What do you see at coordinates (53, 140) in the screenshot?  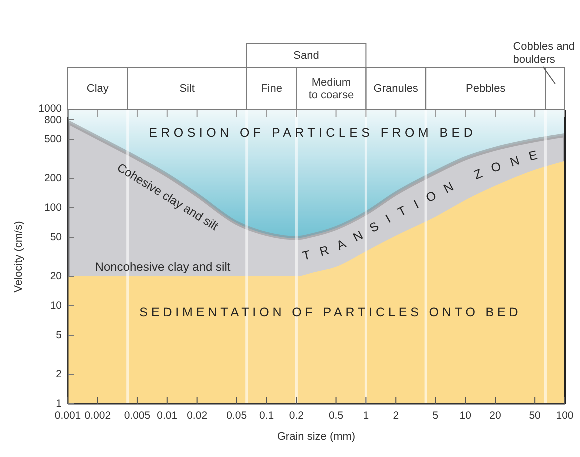 I see `y-tick-label: 500` at bounding box center [53, 140].